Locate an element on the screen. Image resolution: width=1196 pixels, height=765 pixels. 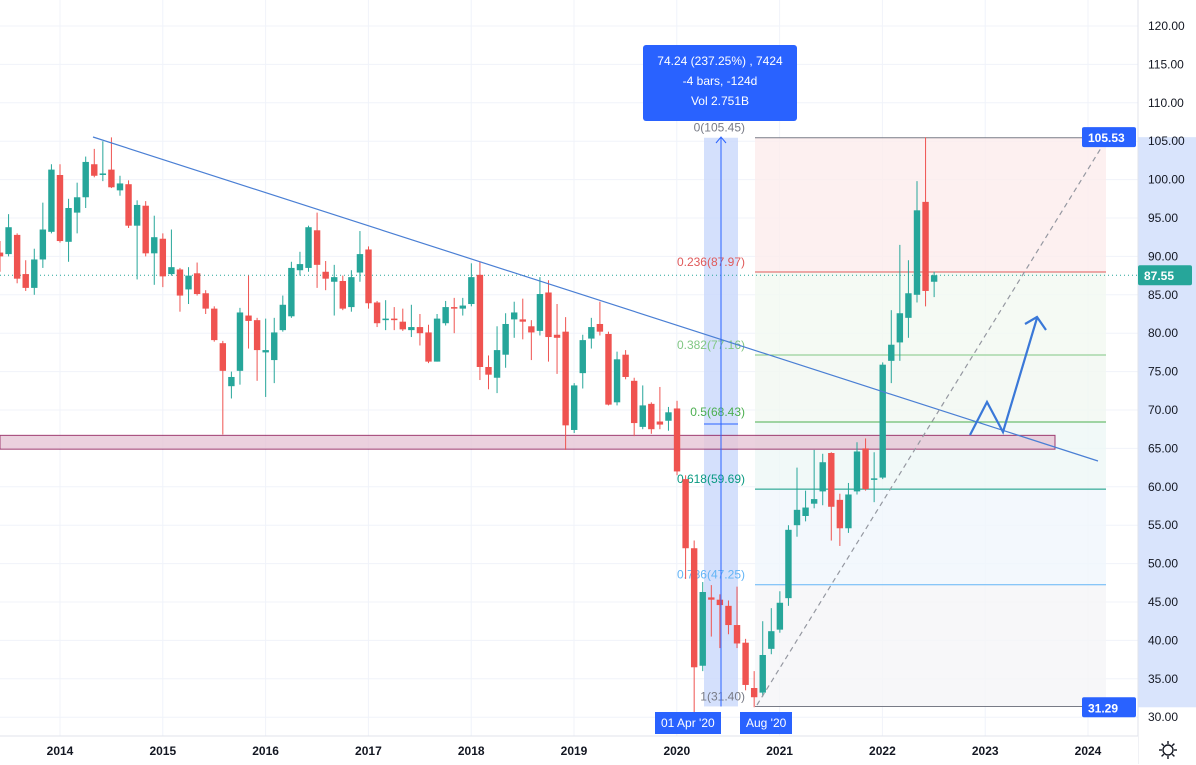
time-axis is located at coordinates (569, 750).